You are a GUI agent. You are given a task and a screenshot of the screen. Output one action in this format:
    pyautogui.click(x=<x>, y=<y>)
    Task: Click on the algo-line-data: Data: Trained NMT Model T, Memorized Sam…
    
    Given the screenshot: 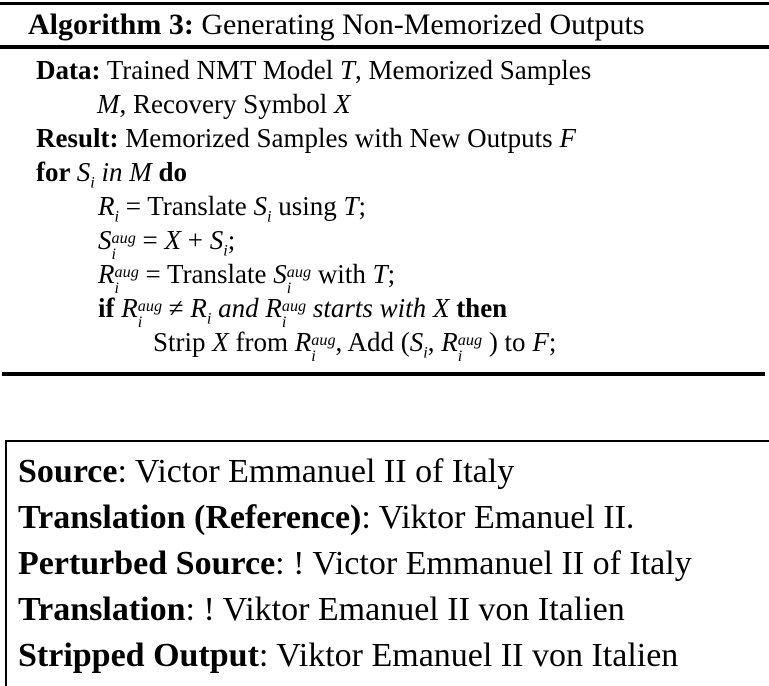 What is the action you would take?
    pyautogui.click(x=402, y=70)
    